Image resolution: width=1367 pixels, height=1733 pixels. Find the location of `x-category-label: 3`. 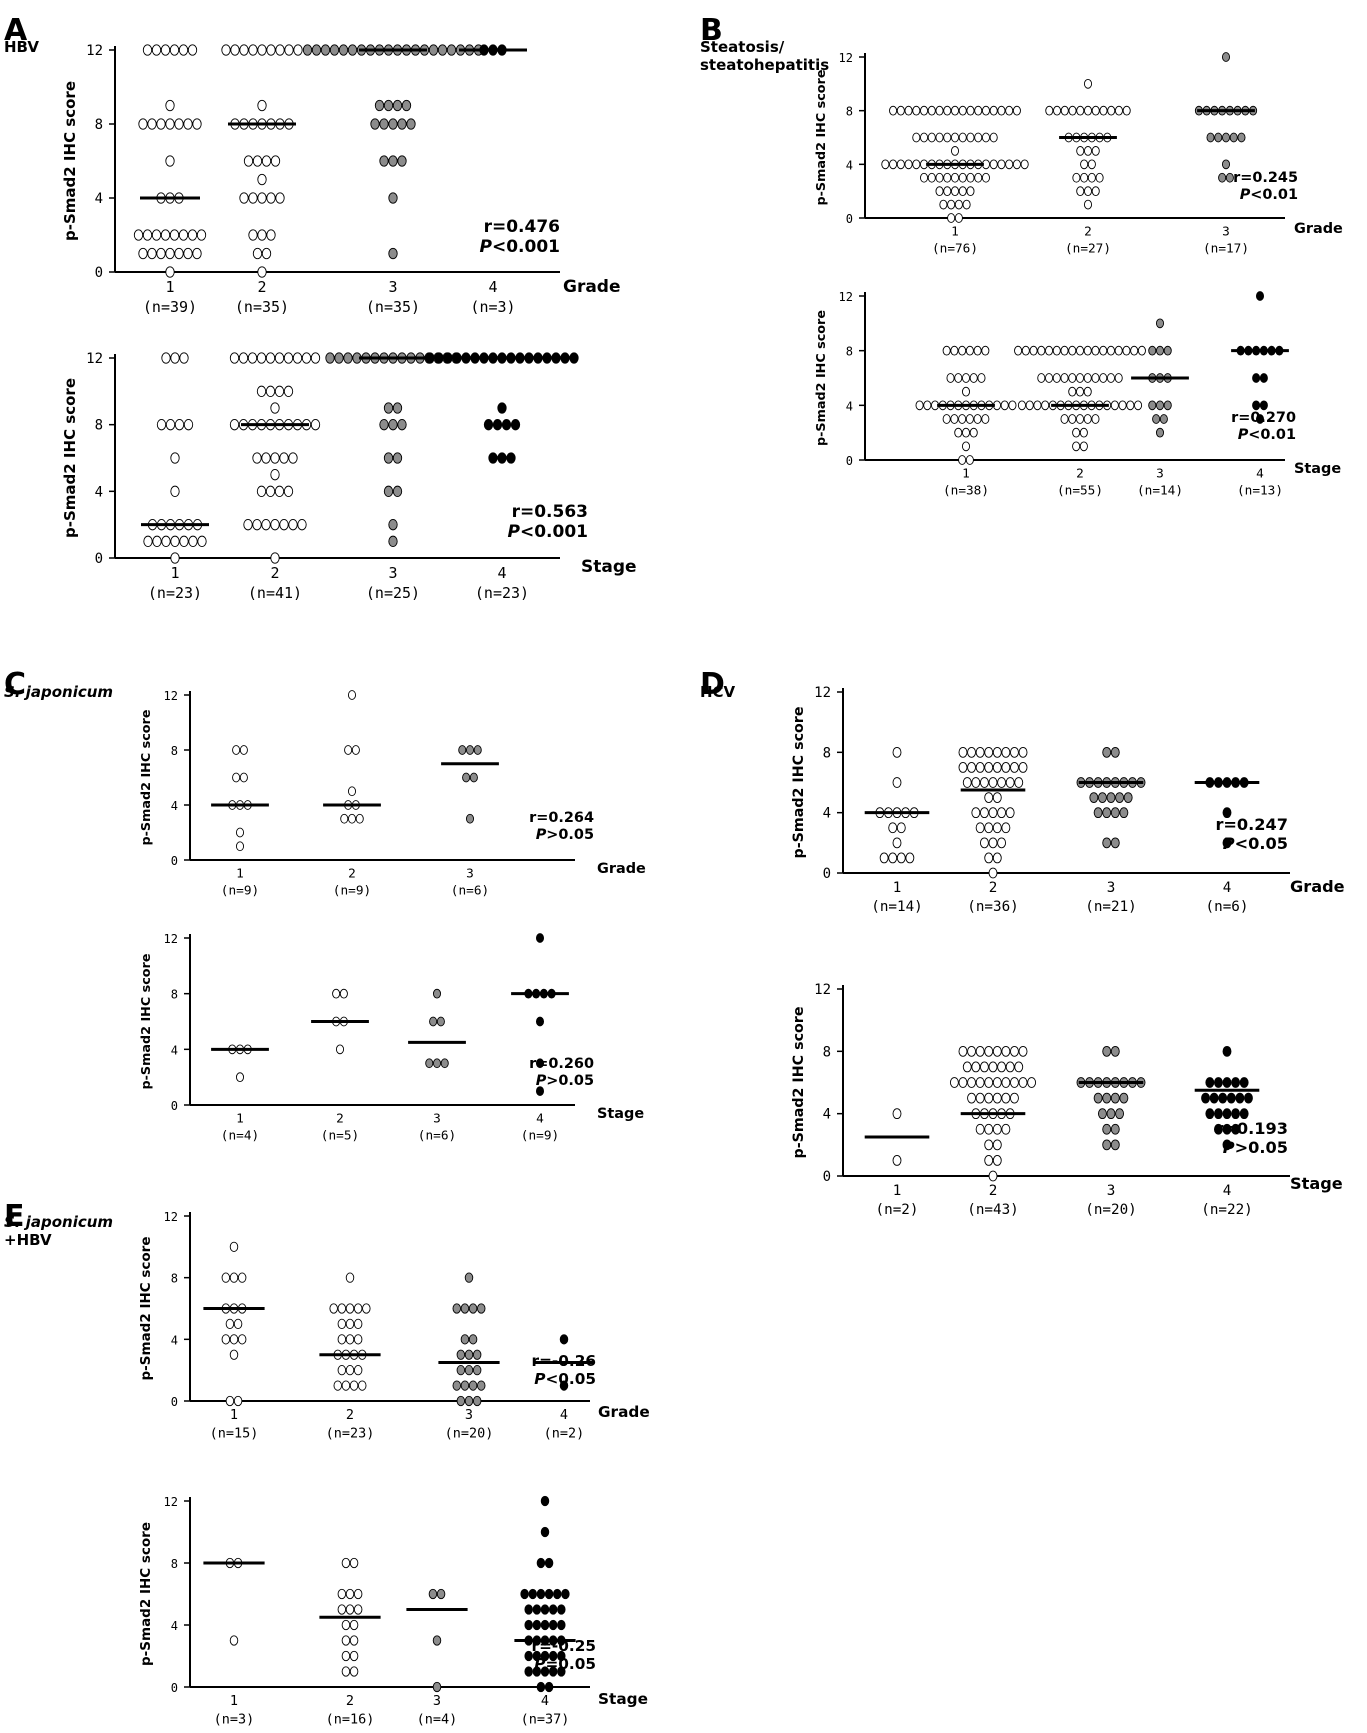

x-category-label: 3 is located at coordinates (469, 1415).